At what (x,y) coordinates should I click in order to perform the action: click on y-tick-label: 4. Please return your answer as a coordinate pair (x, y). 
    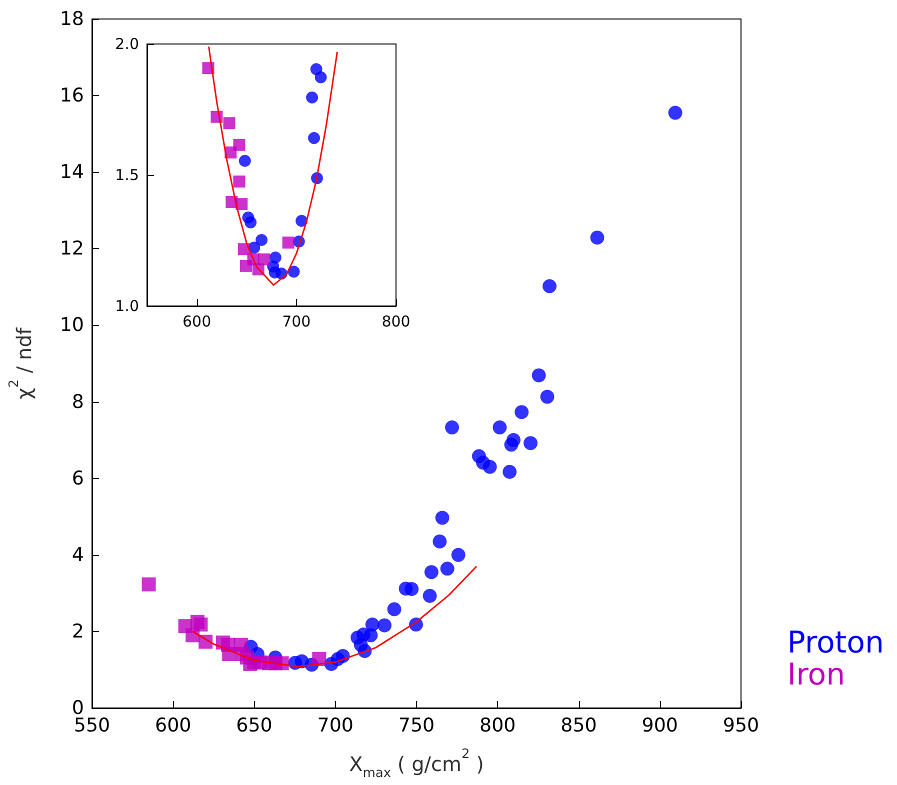
    Looking at the image, I should click on (78, 555).